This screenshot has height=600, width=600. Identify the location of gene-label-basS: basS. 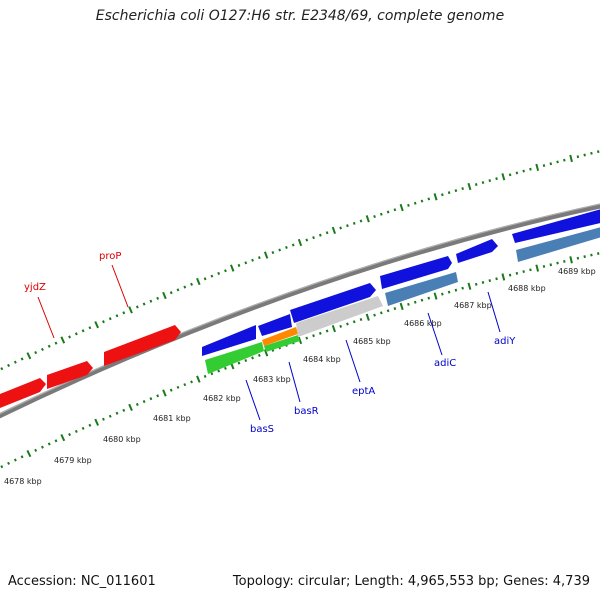
(262, 429).